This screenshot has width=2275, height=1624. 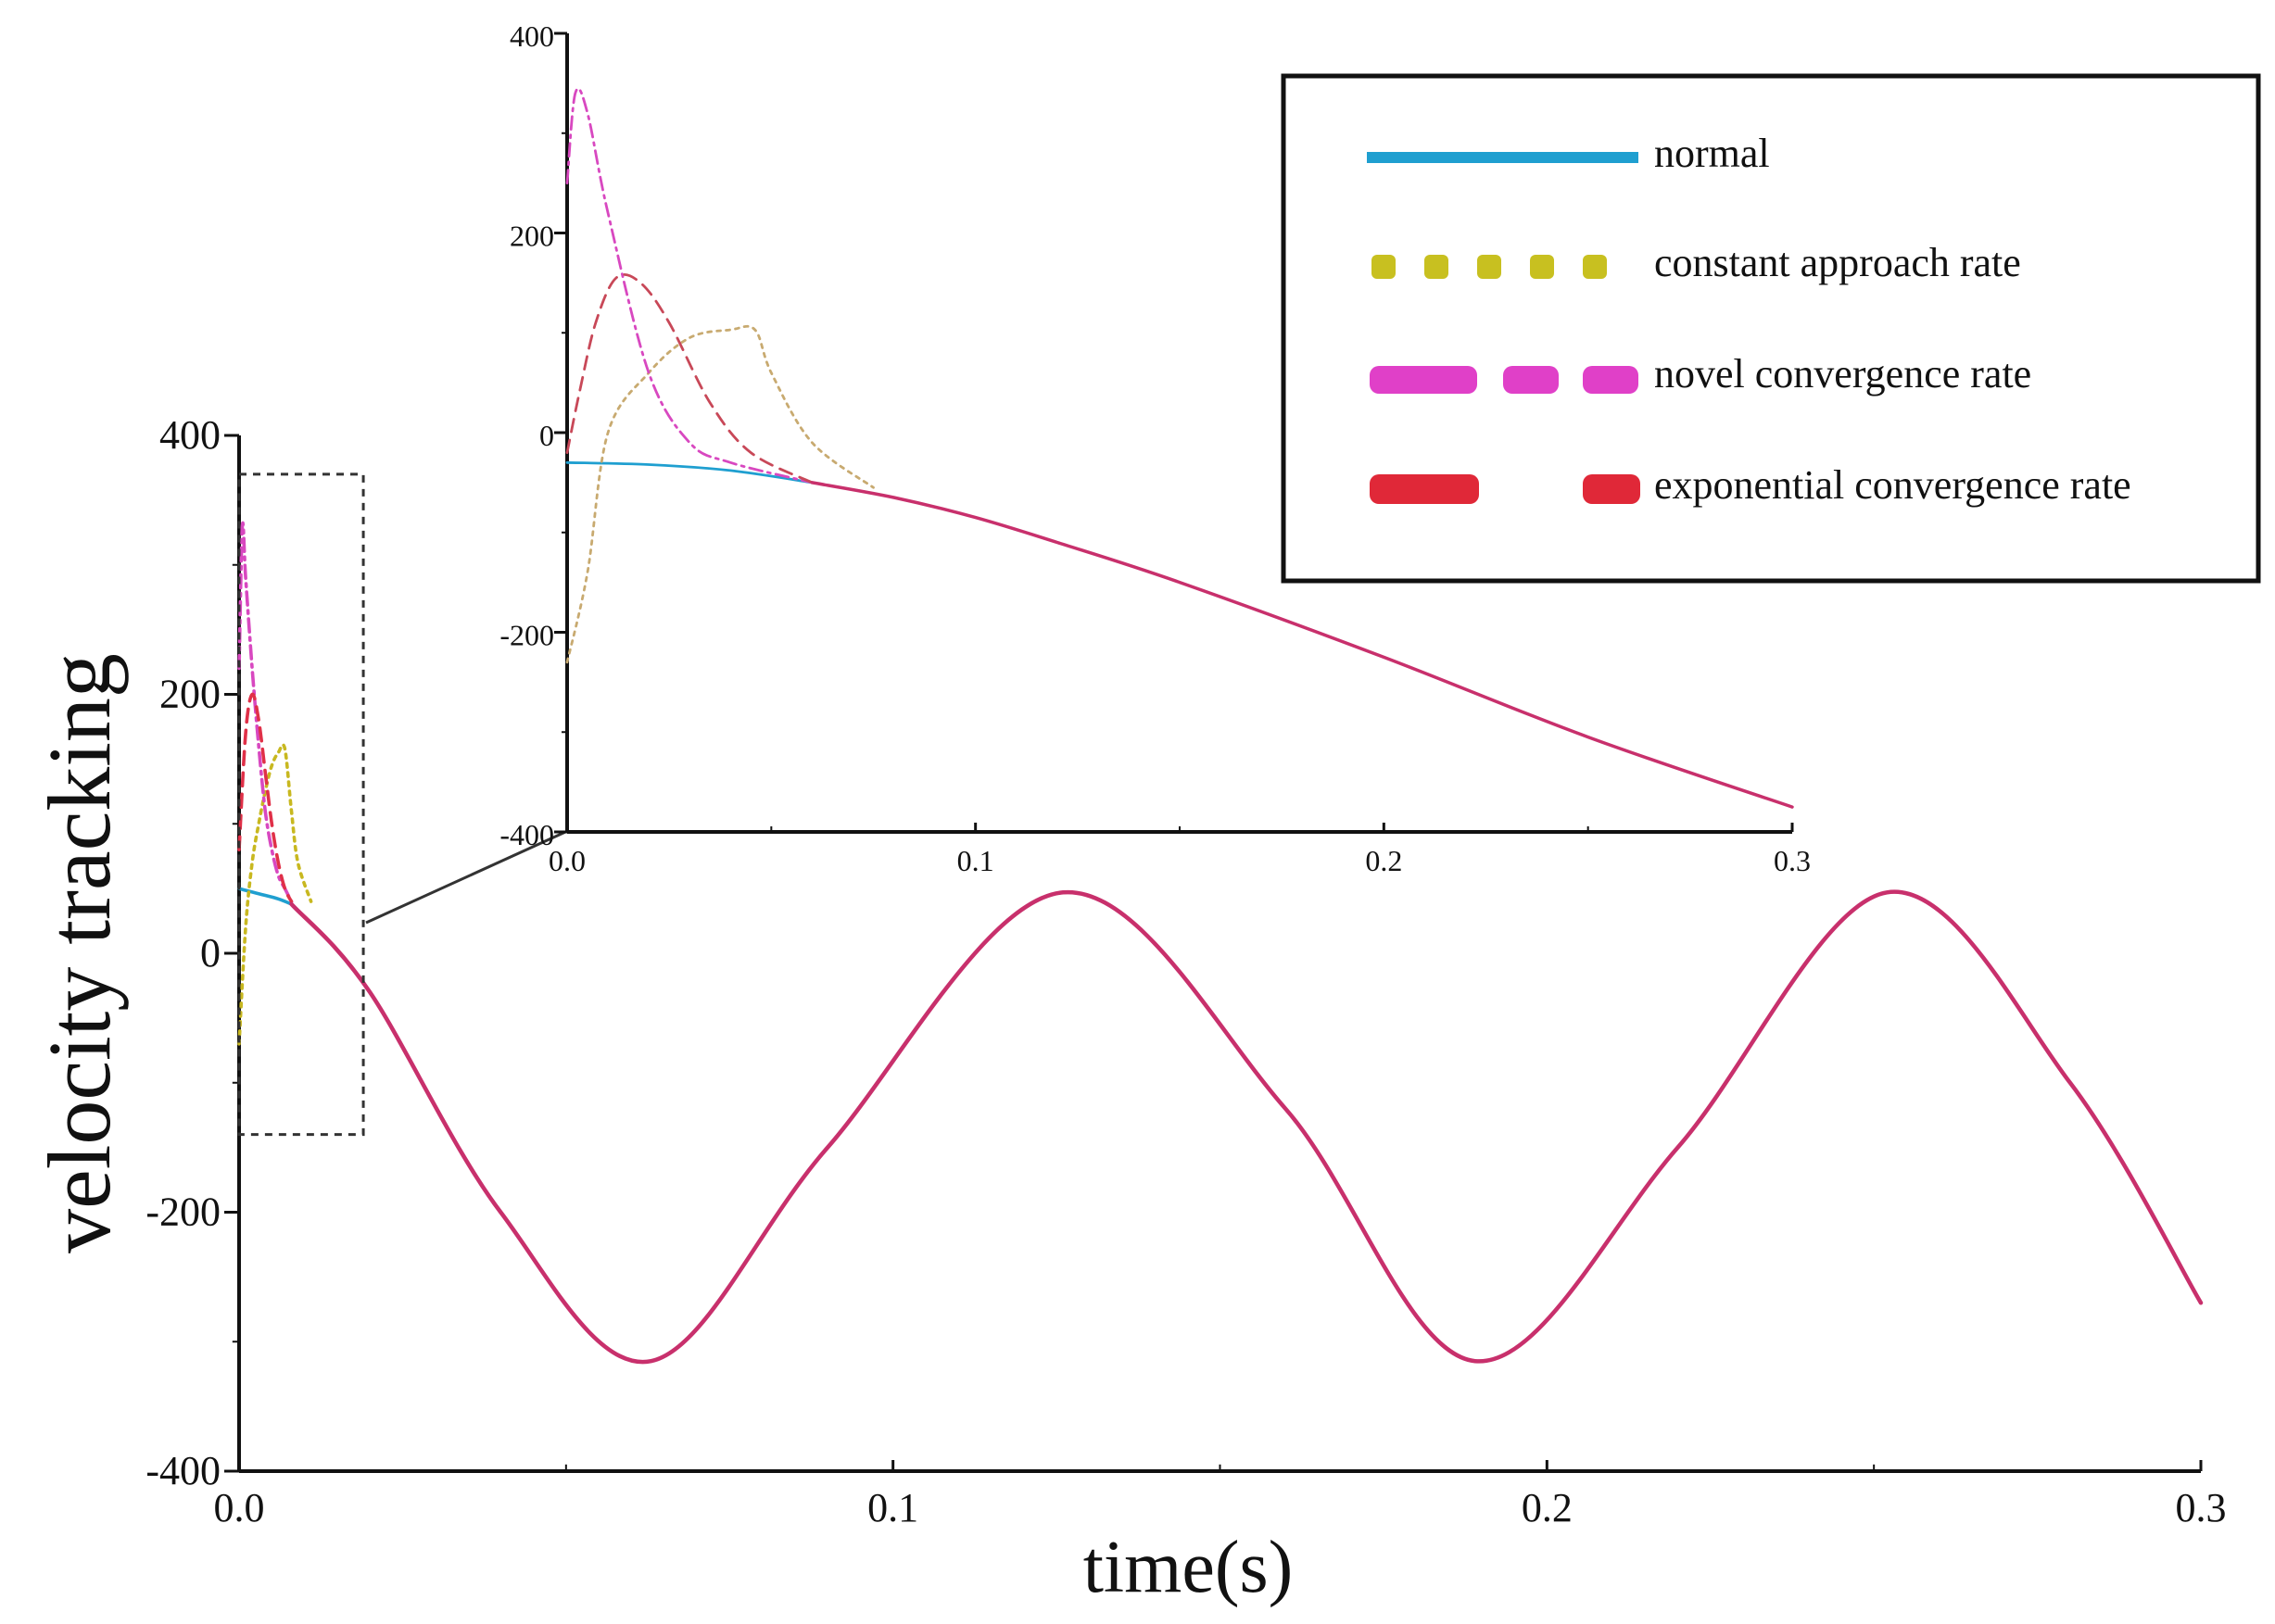 I want to click on main-series-novel-convergence-rate, so click(x=265, y=712).